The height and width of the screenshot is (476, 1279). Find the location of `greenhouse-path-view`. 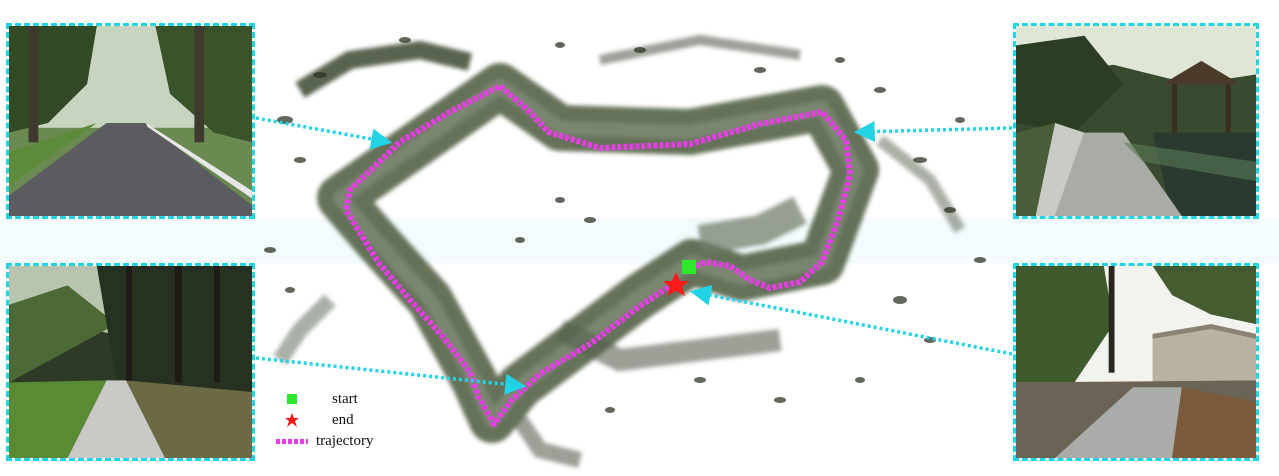

greenhouse-path-view is located at coordinates (1136, 362).